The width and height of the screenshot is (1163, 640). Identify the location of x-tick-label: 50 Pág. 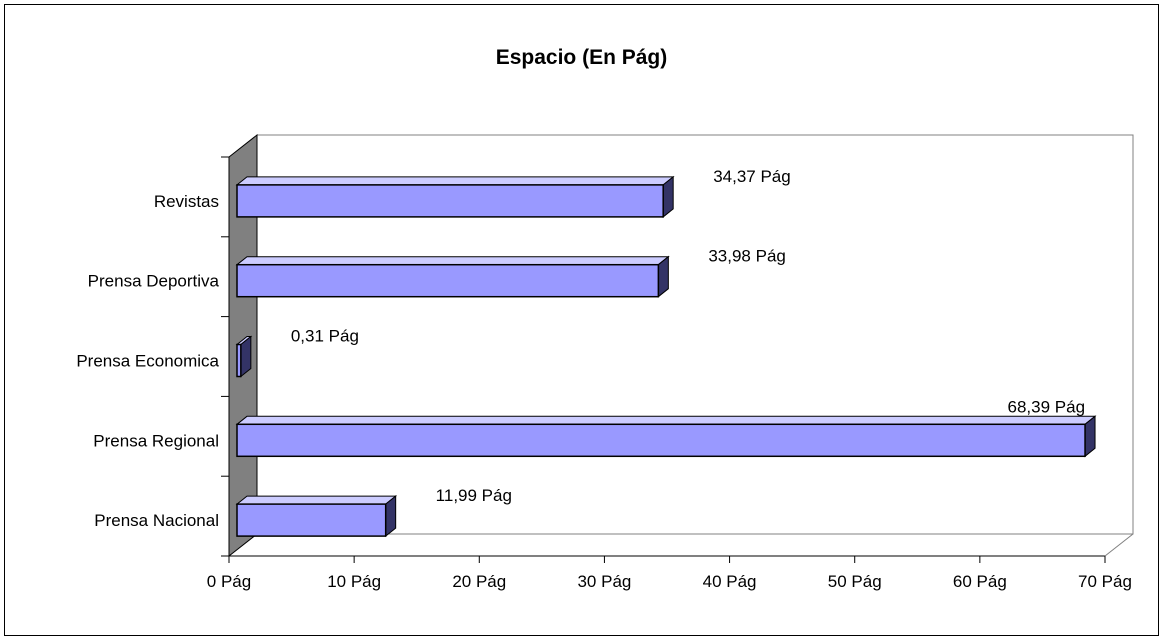
(855, 581).